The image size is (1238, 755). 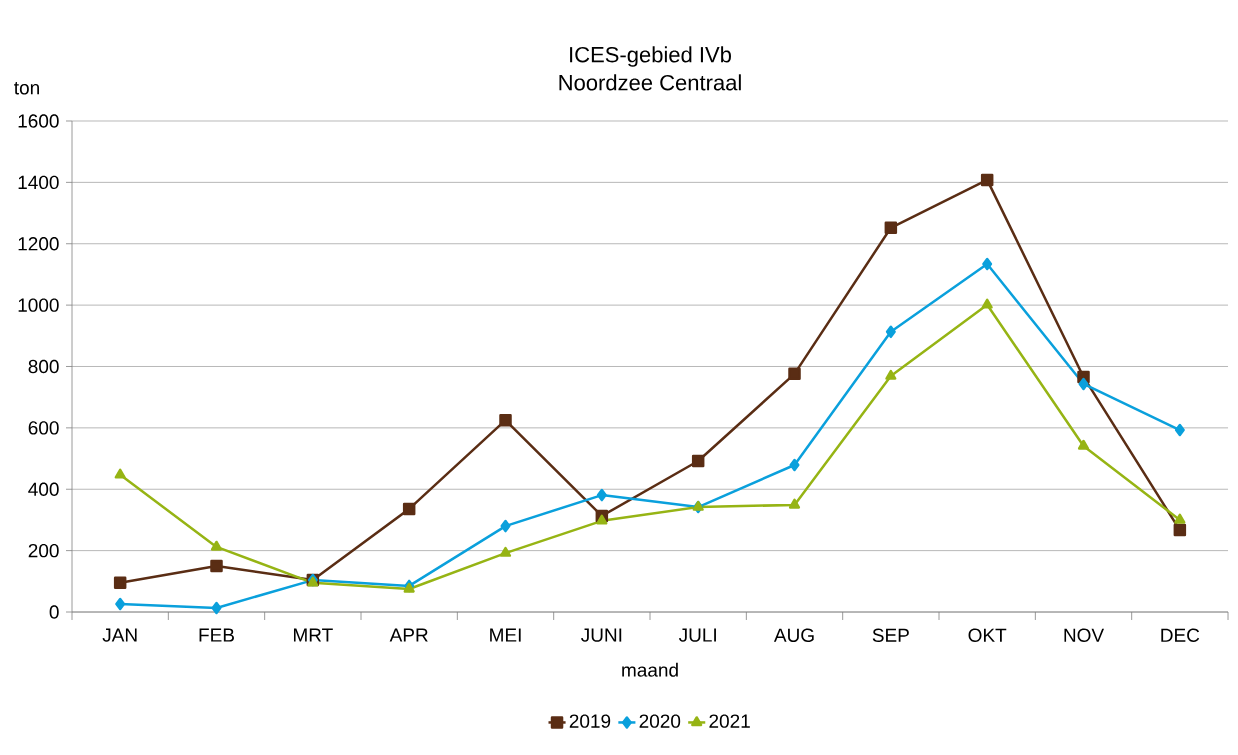 What do you see at coordinates (601, 635) in the screenshot?
I see `x-tick-label: JUNI` at bounding box center [601, 635].